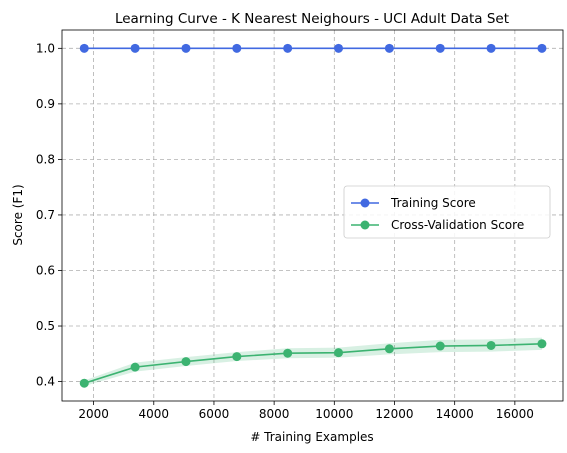 The height and width of the screenshot is (453, 567). I want to click on legend: Training Score Cross-Validation Score, so click(447, 212).